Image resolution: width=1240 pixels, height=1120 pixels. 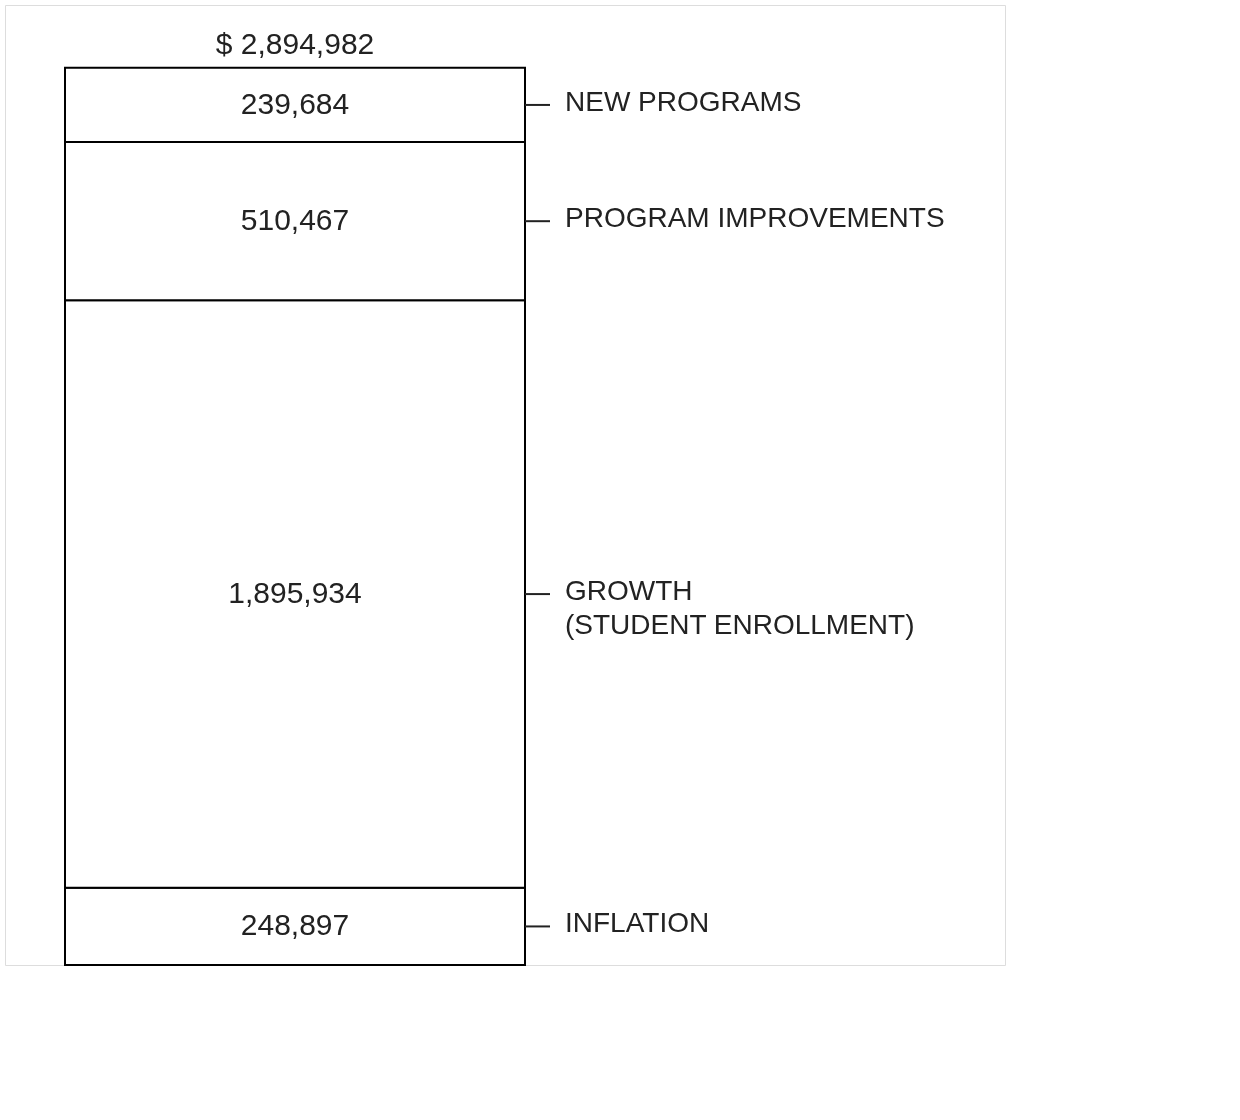 I want to click on data-label: 1,895,934, so click(x=295, y=593).